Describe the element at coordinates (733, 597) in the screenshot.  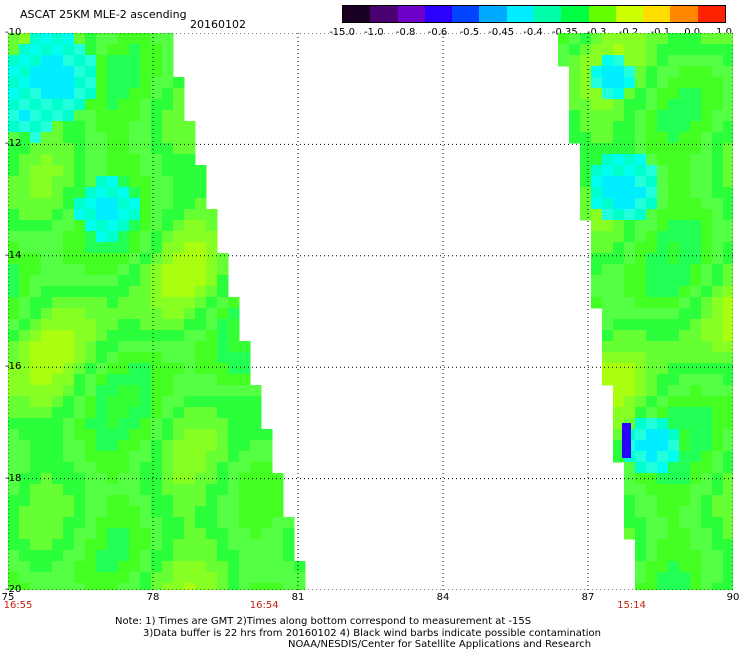
I see `longitude-label: 90` at that location.